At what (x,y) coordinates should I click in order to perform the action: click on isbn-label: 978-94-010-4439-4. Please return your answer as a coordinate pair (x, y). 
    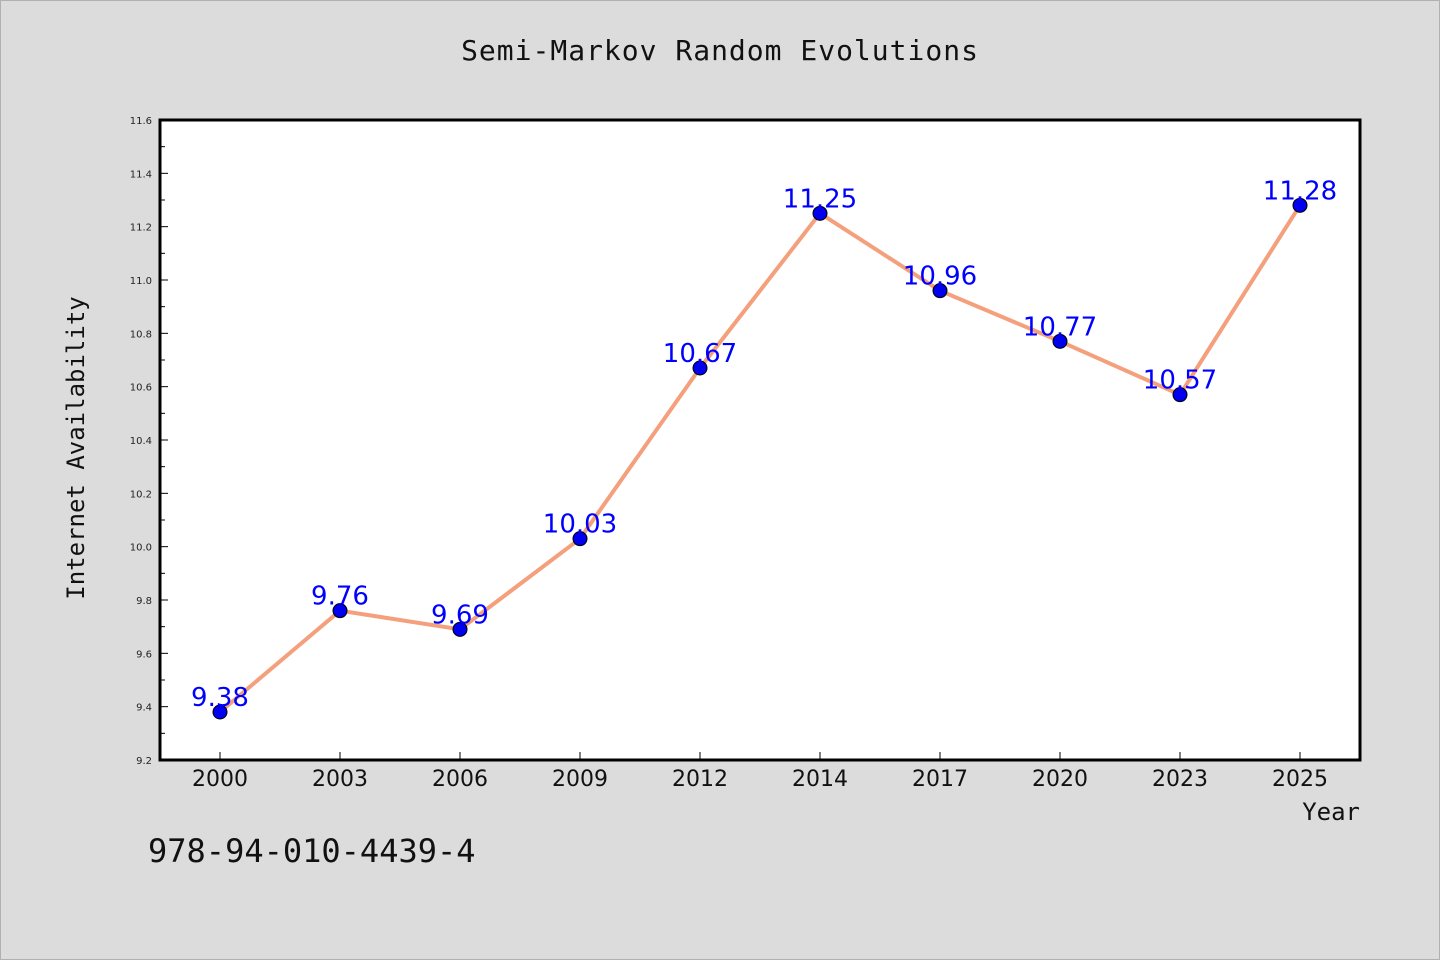
    Looking at the image, I should click on (312, 851).